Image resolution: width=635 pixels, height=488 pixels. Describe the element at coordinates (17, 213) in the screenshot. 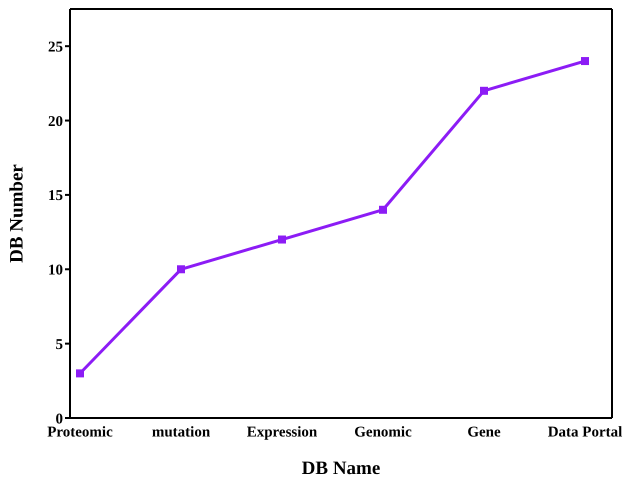

I see `y-axis-title: DB Number` at that location.